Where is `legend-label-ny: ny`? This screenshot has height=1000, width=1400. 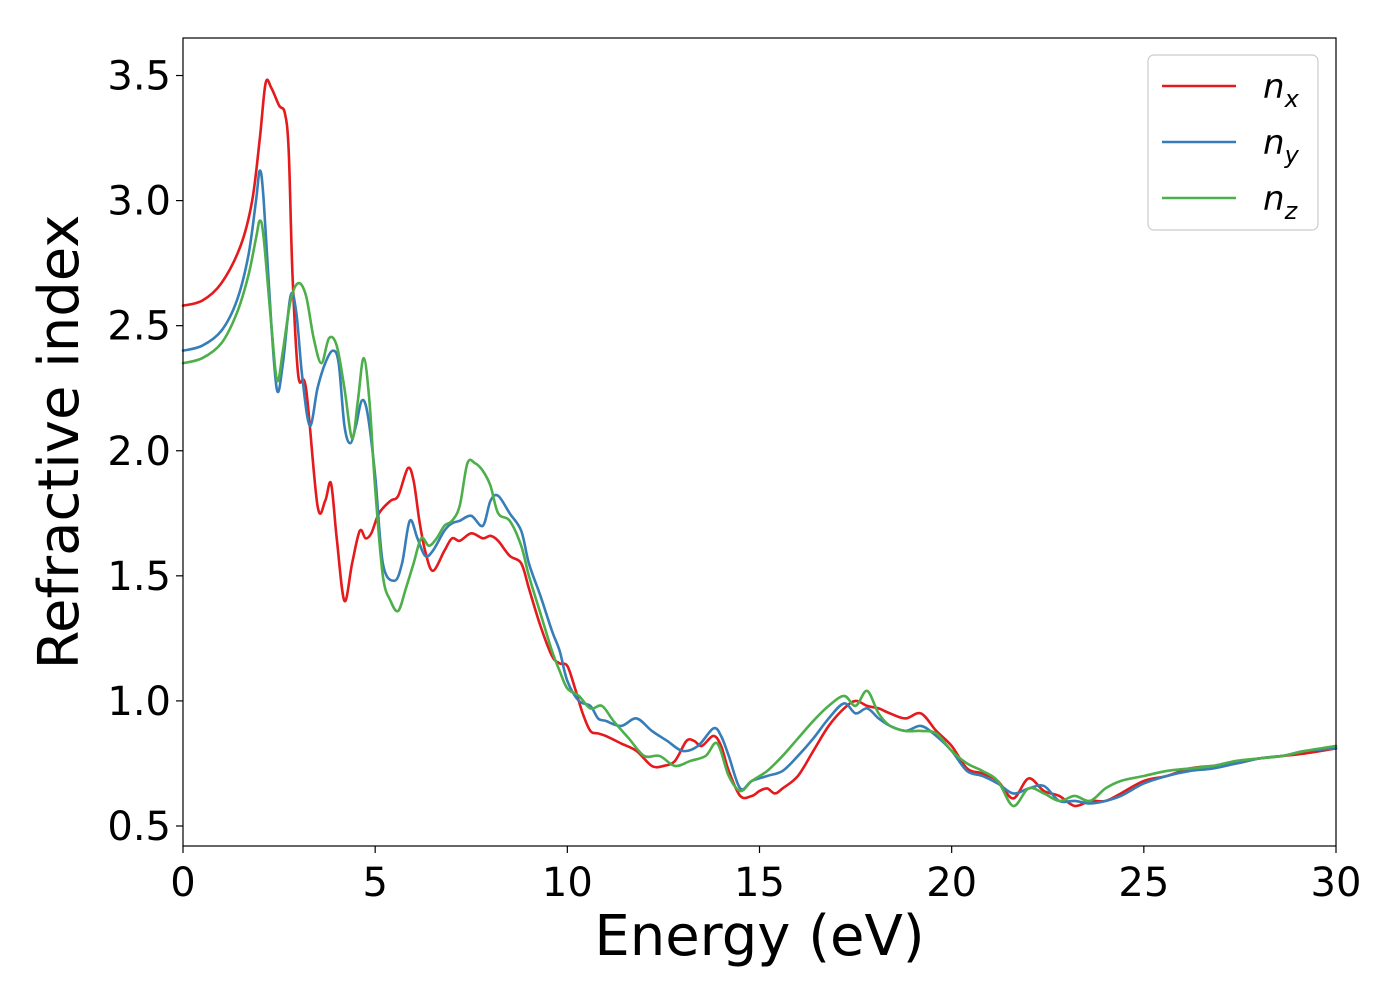 legend-label-ny: ny is located at coordinates (1281, 146).